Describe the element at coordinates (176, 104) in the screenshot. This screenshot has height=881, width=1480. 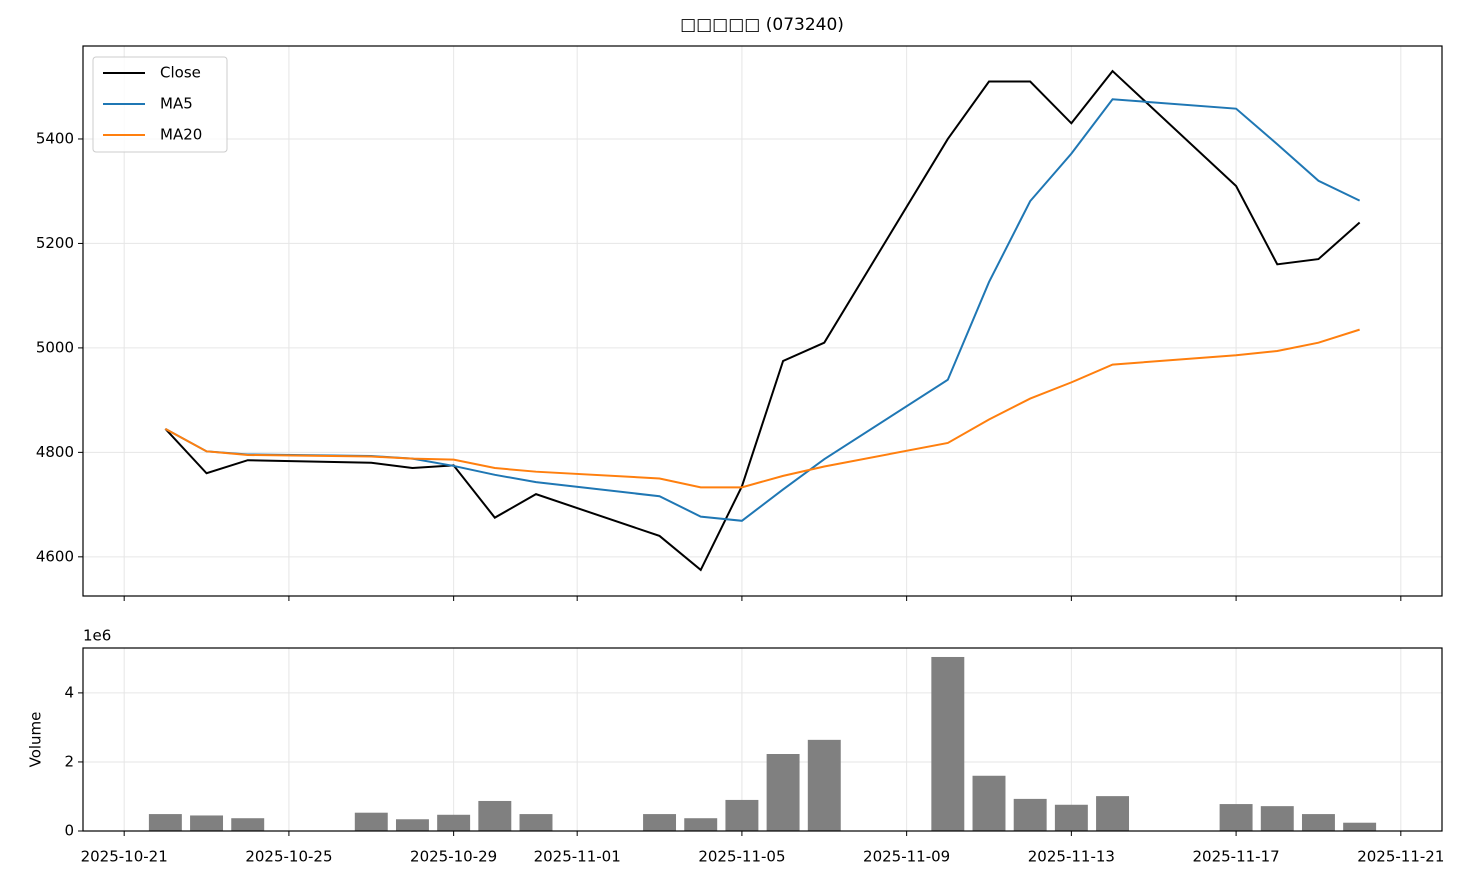
I see `legend-label: MA5` at that location.